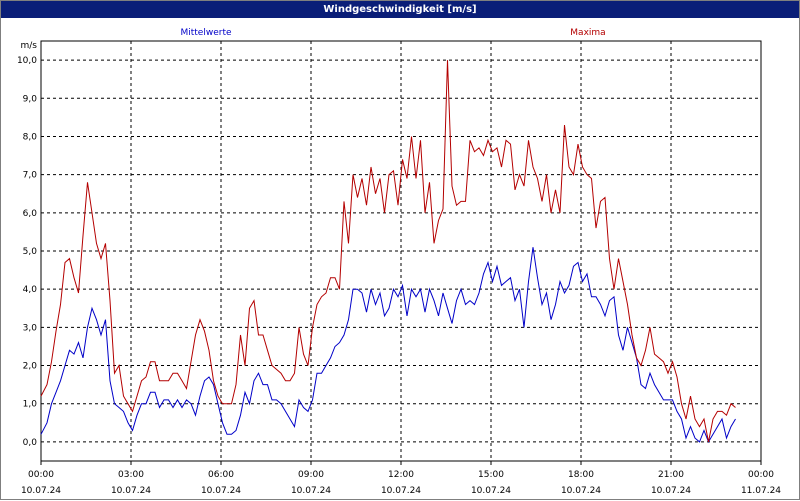  I want to click on x-tick-time: 21:00, so click(671, 475).